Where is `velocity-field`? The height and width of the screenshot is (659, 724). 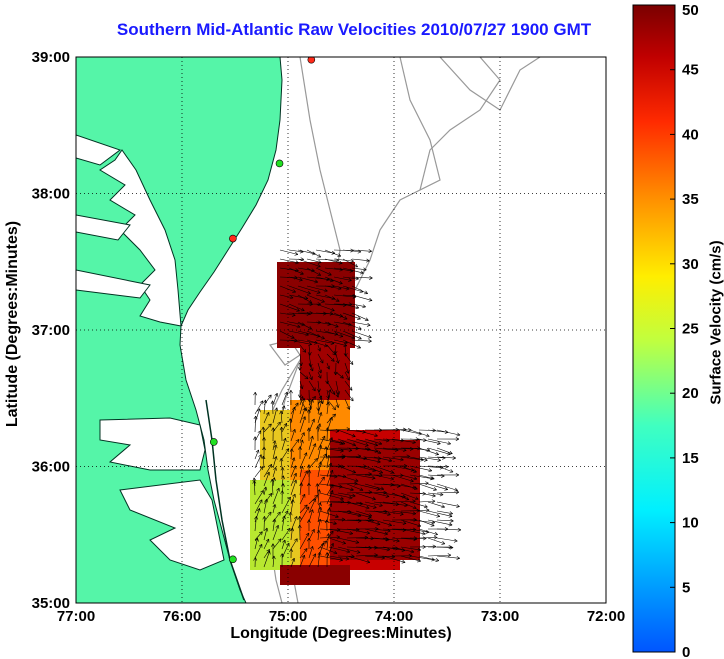 velocity-field is located at coordinates (356, 416).